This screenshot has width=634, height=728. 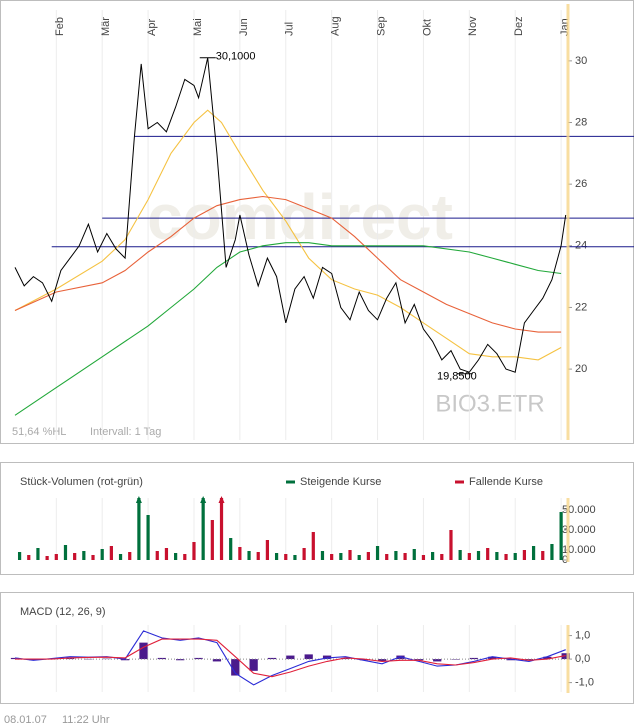 What do you see at coordinates (125, 432) in the screenshot?
I see `note: Intervall: 1 Tag` at bounding box center [125, 432].